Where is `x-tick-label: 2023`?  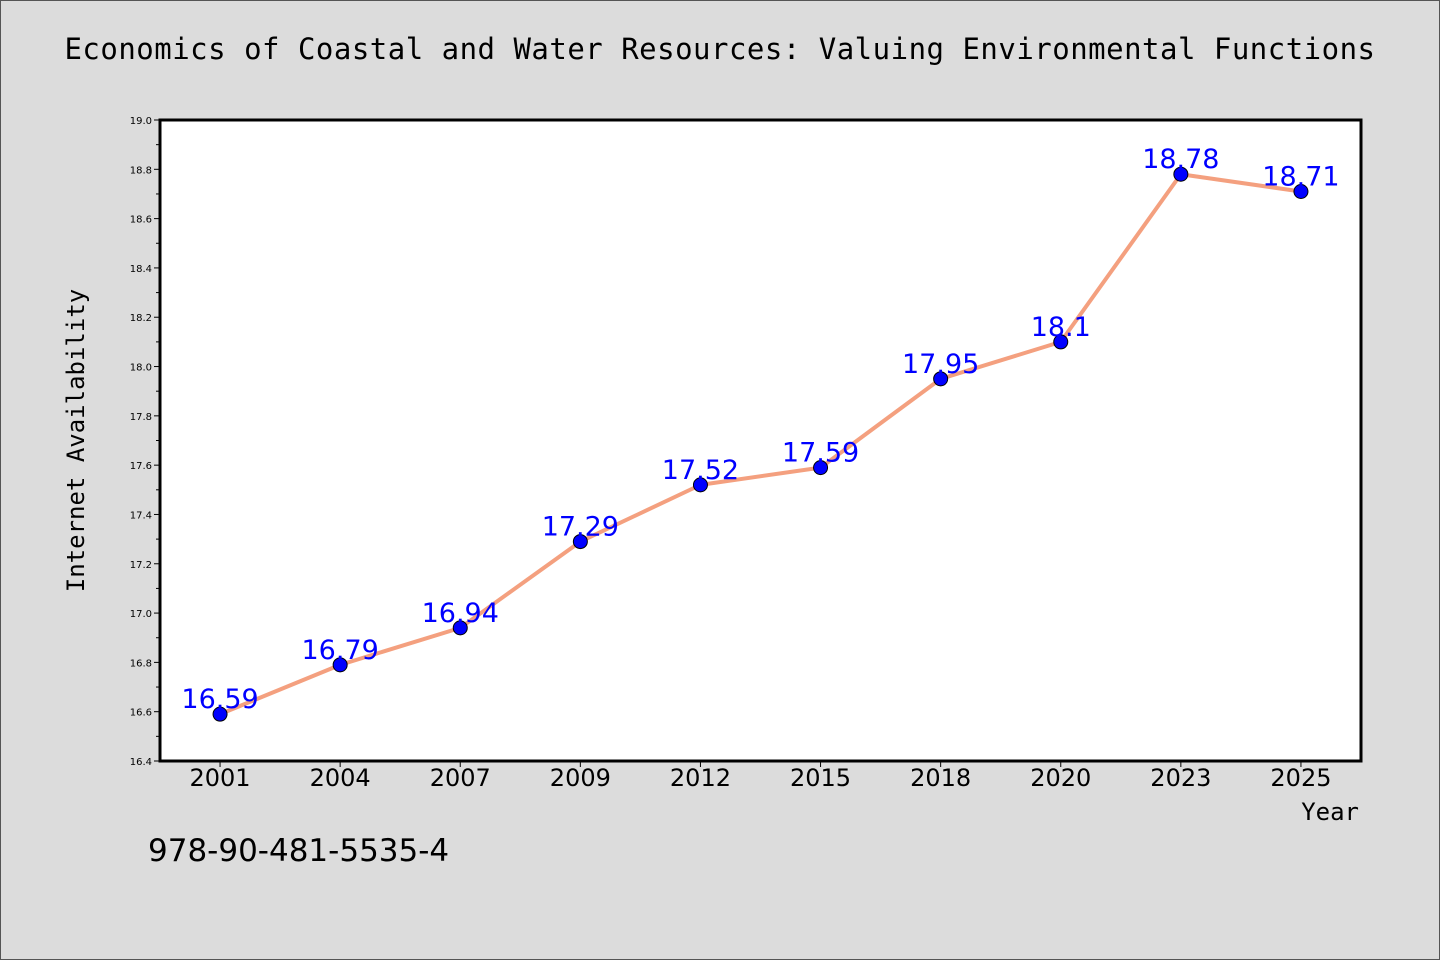 x-tick-label: 2023 is located at coordinates (1180, 778).